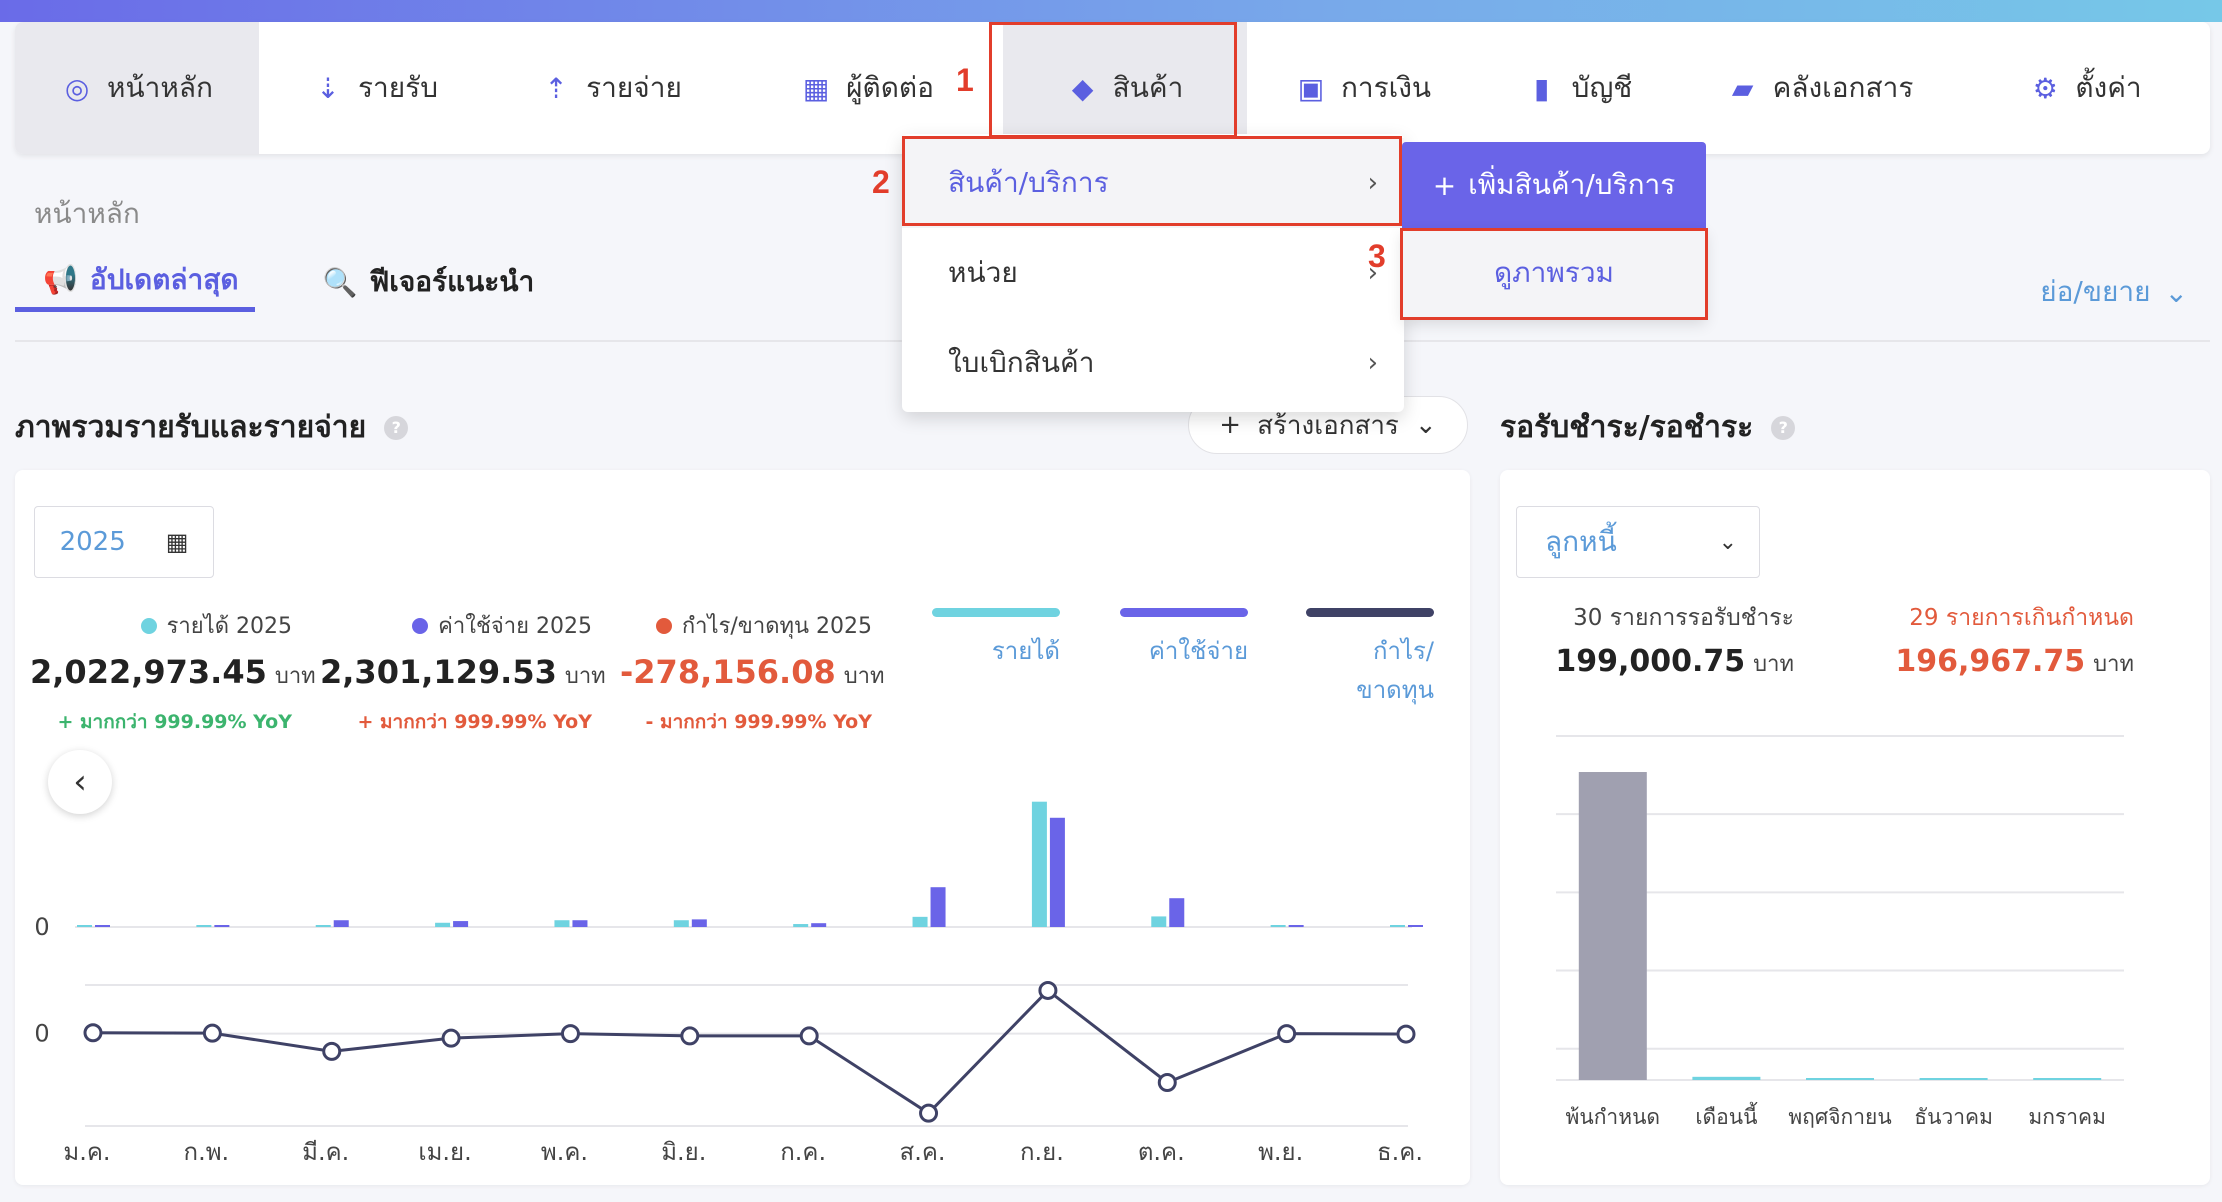 The image size is (2222, 1202). Describe the element at coordinates (1820, 88) in the screenshot. I see `nav-documents: ▰ คลังเอกสาร` at that location.